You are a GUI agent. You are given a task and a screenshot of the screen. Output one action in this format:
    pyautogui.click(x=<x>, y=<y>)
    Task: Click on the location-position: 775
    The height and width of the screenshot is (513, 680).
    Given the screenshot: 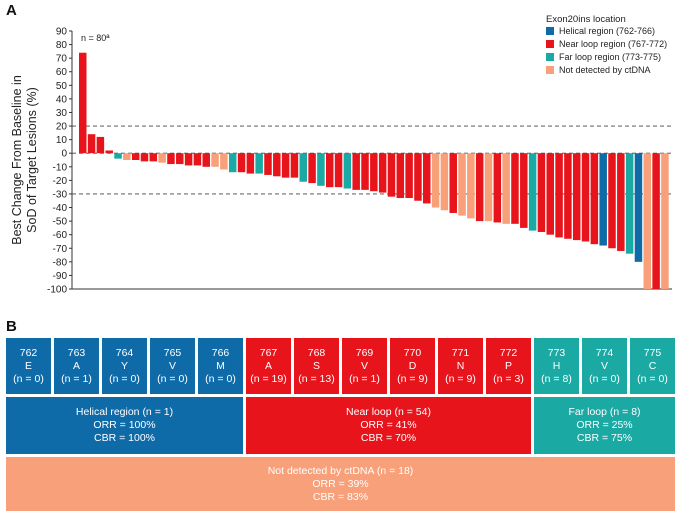 What is the action you would take?
    pyautogui.click(x=652, y=352)
    